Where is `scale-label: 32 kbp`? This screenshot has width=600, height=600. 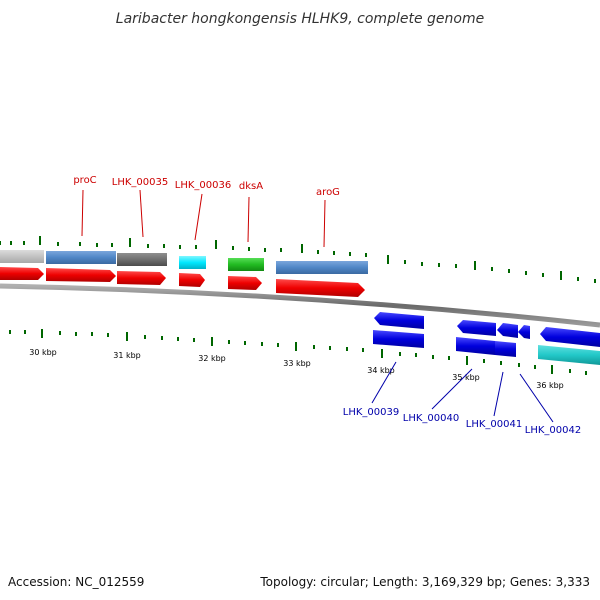
scale-label: 32 kbp is located at coordinates (212, 358).